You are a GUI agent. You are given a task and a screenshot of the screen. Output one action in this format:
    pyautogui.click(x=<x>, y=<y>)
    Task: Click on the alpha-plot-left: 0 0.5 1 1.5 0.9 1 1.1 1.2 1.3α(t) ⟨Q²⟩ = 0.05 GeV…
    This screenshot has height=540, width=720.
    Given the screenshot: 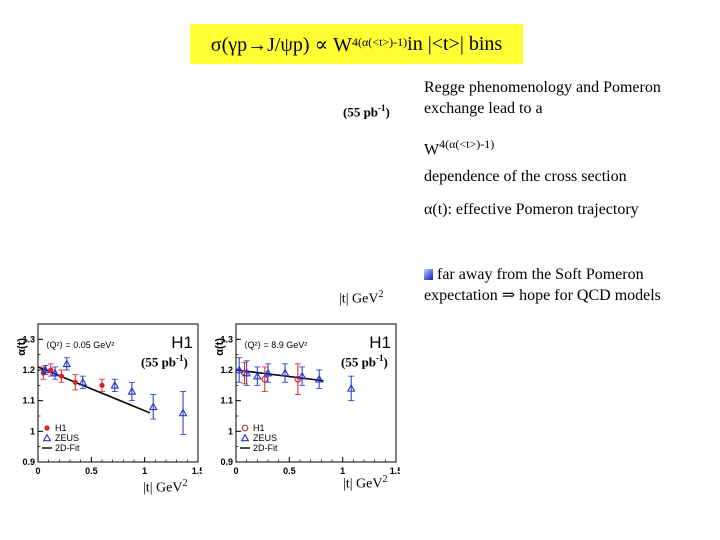 What is the action you would take?
    pyautogui.click(x=109, y=399)
    